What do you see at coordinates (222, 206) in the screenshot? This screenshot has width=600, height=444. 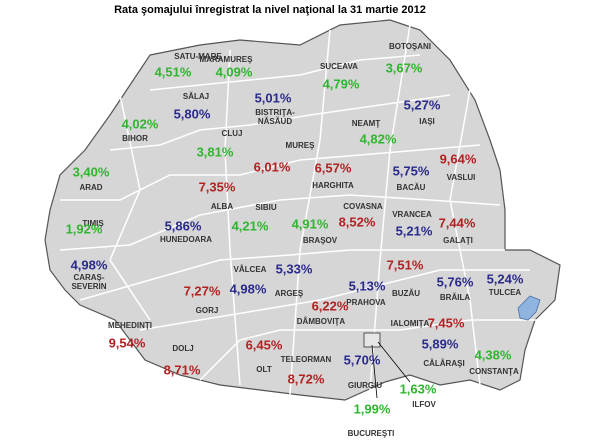 I see `county-name: ALBA` at bounding box center [222, 206].